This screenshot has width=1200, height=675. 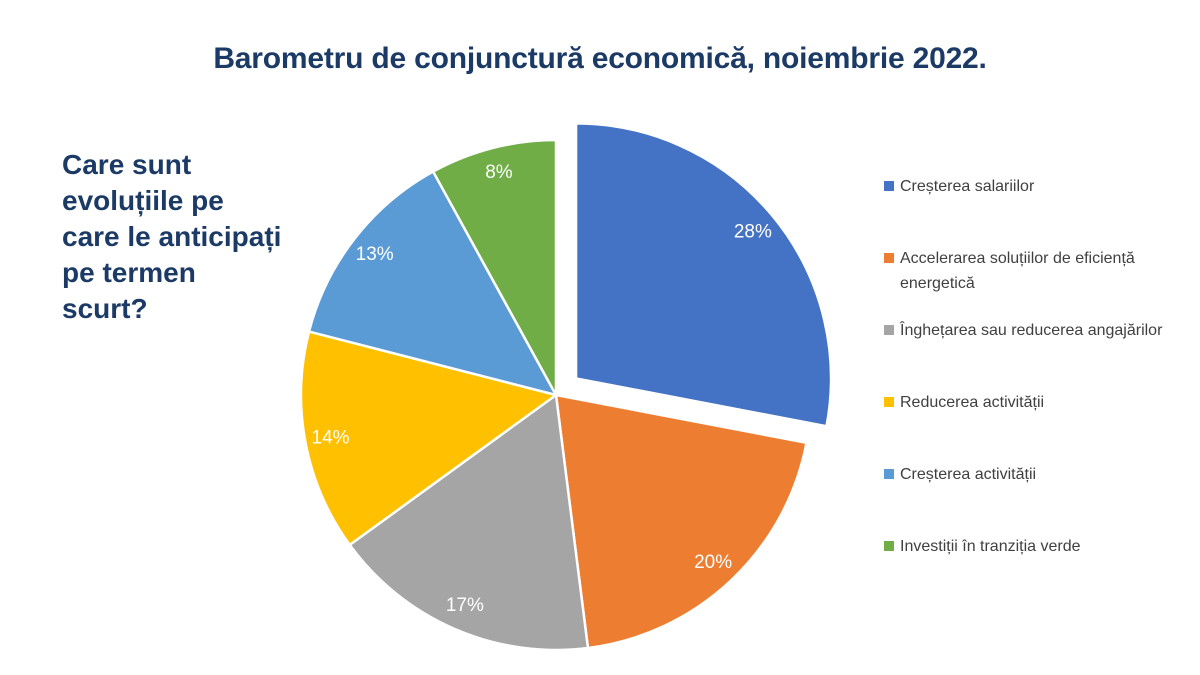 I want to click on legend-label: Investiții în tranziția verde, so click(x=990, y=546).